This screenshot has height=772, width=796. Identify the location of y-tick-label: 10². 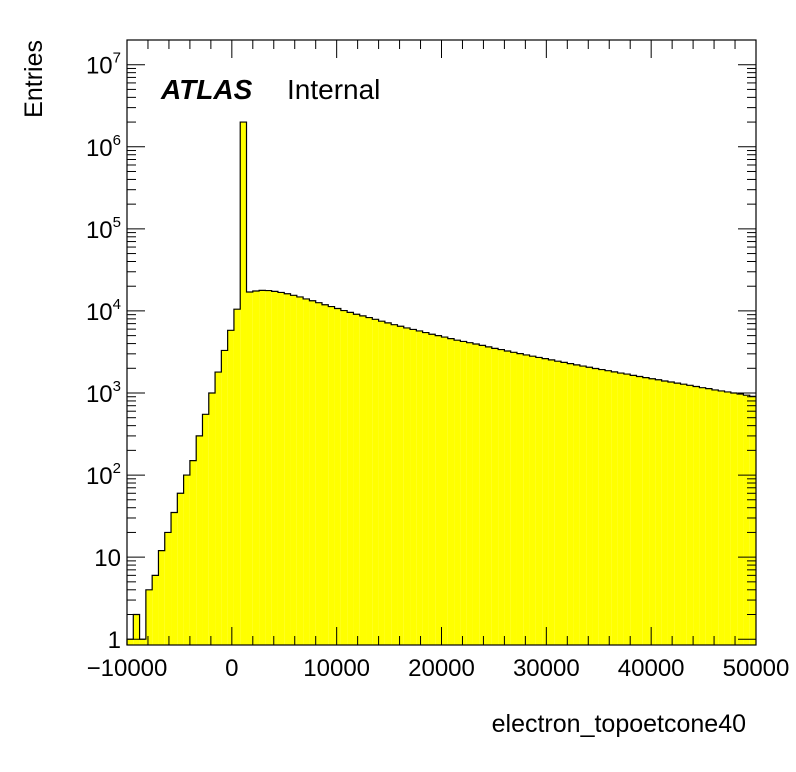
(103, 475).